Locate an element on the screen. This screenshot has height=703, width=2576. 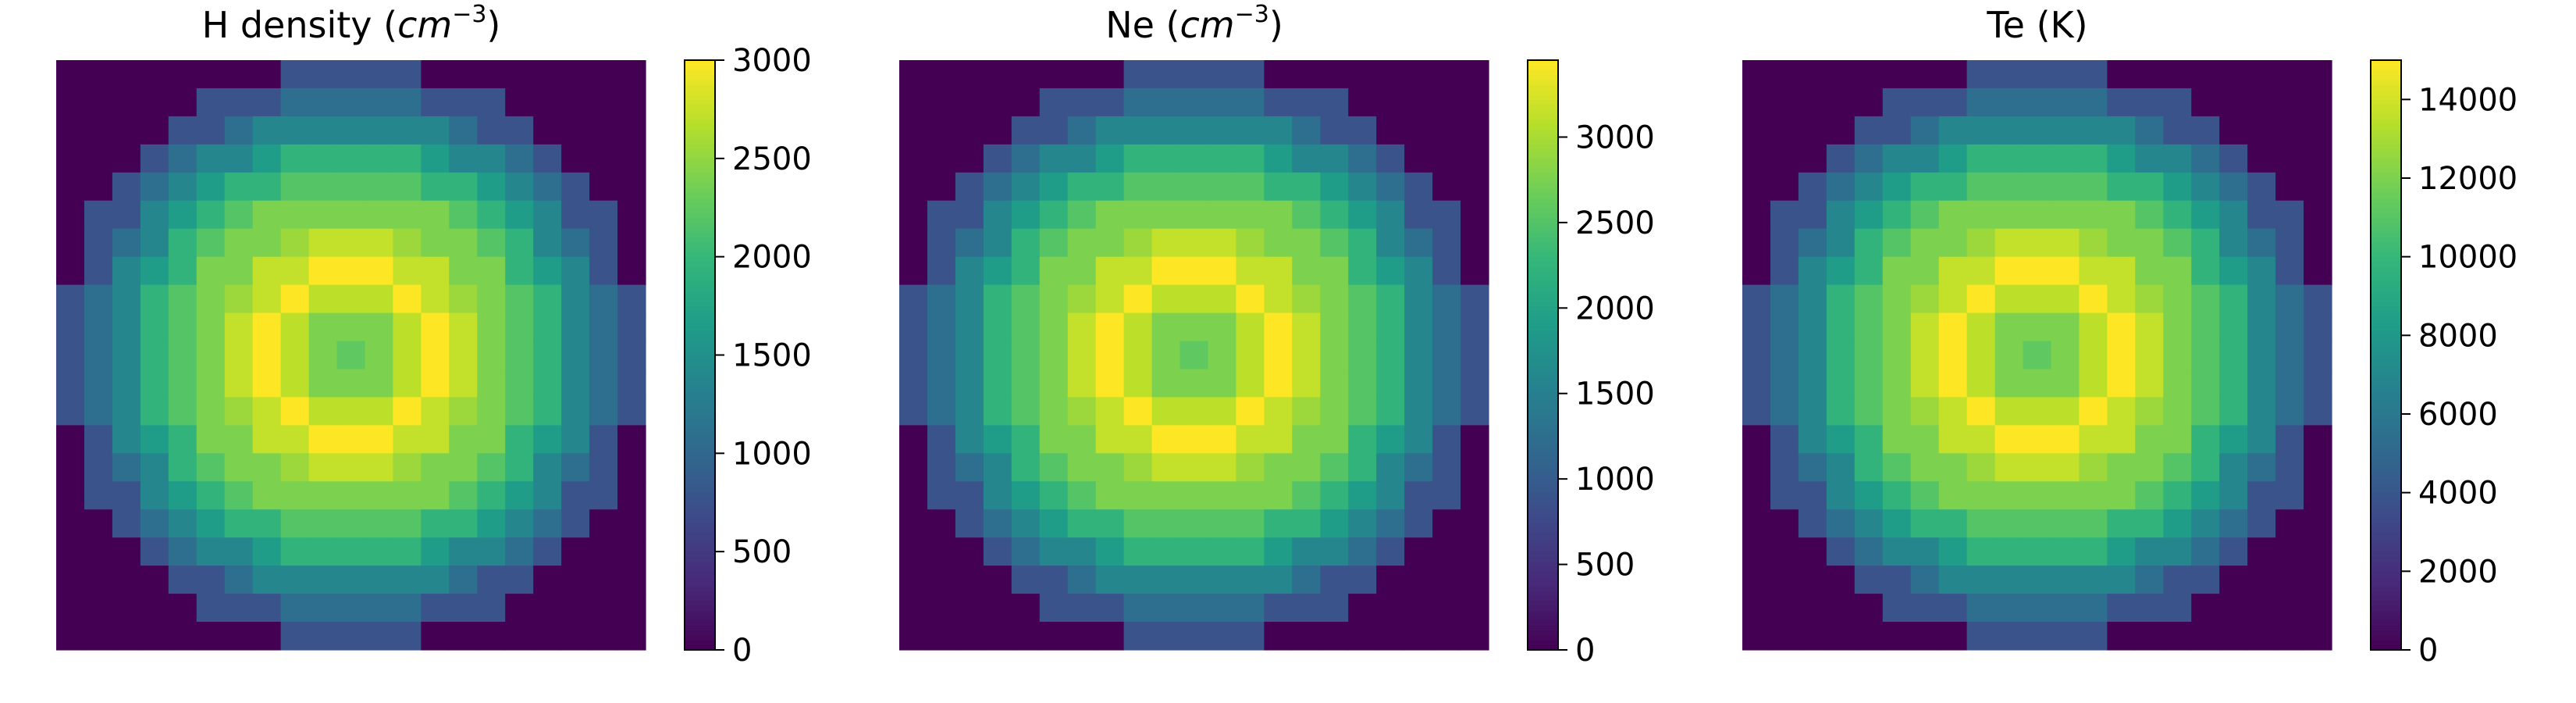
colorbar-tick-label: 4000 is located at coordinates (2458, 494).